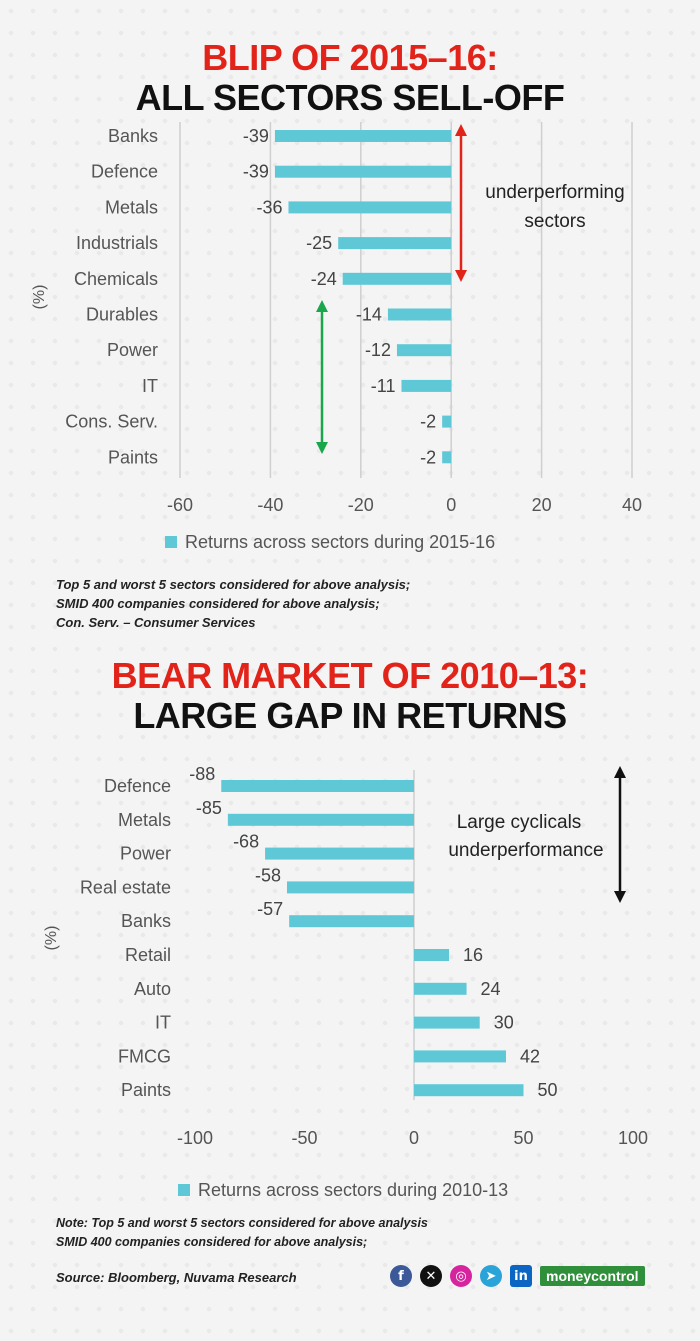 This screenshot has height=1341, width=700. What do you see at coordinates (111, 422) in the screenshot?
I see `category-label: Cons. Serv.` at bounding box center [111, 422].